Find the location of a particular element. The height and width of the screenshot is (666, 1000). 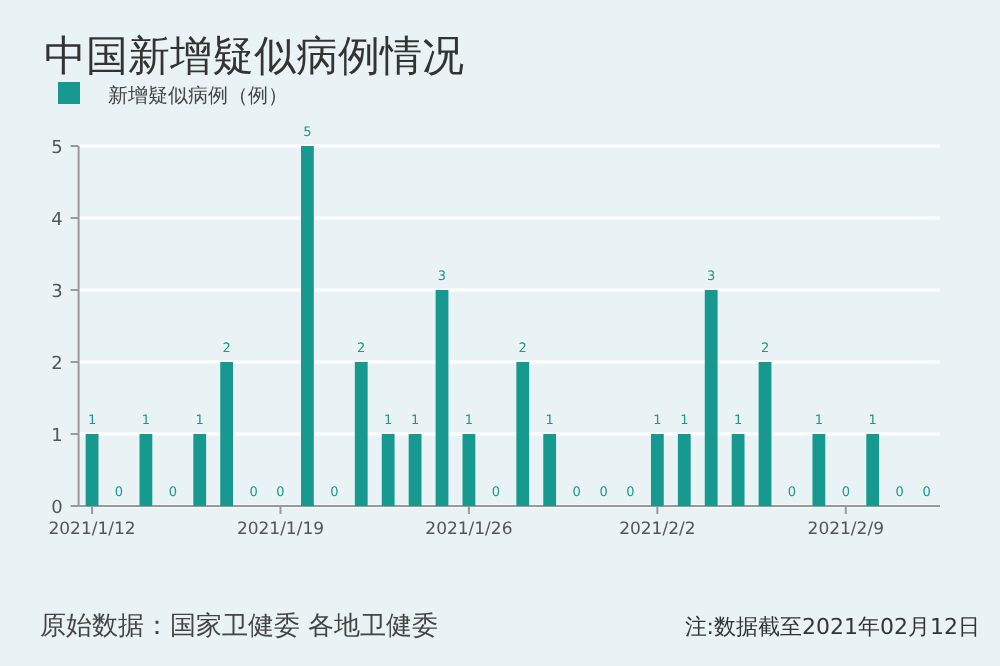

y-tick-label: 4 is located at coordinates (57, 221).